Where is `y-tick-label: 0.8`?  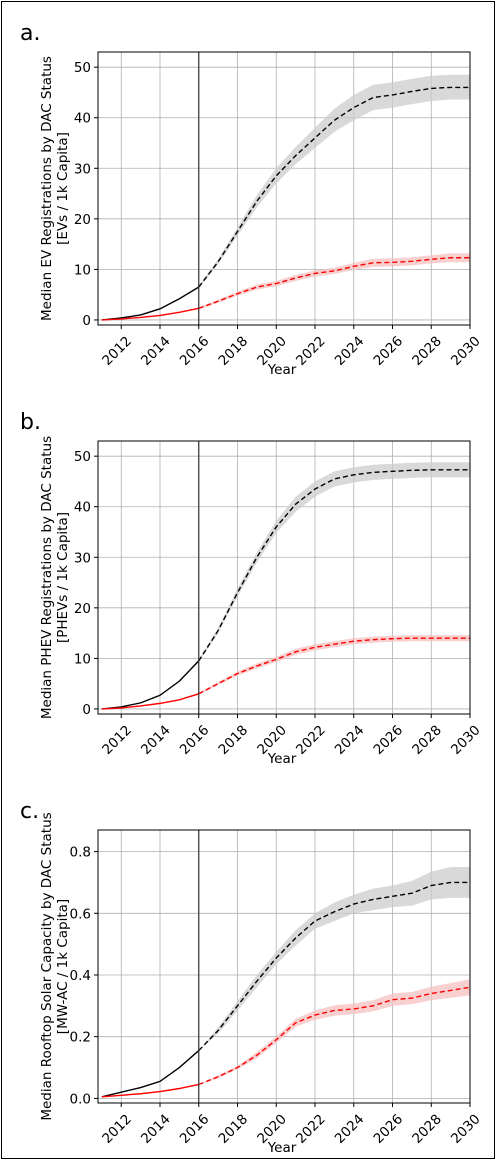 y-tick-label: 0.8 is located at coordinates (80, 853).